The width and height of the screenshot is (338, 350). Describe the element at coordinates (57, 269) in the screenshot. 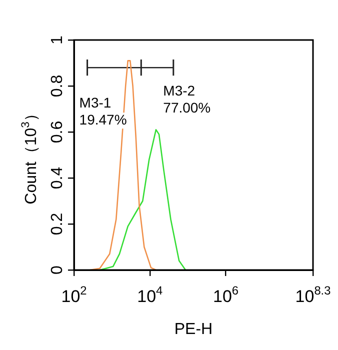

I see `y-tick-label: 0` at that location.